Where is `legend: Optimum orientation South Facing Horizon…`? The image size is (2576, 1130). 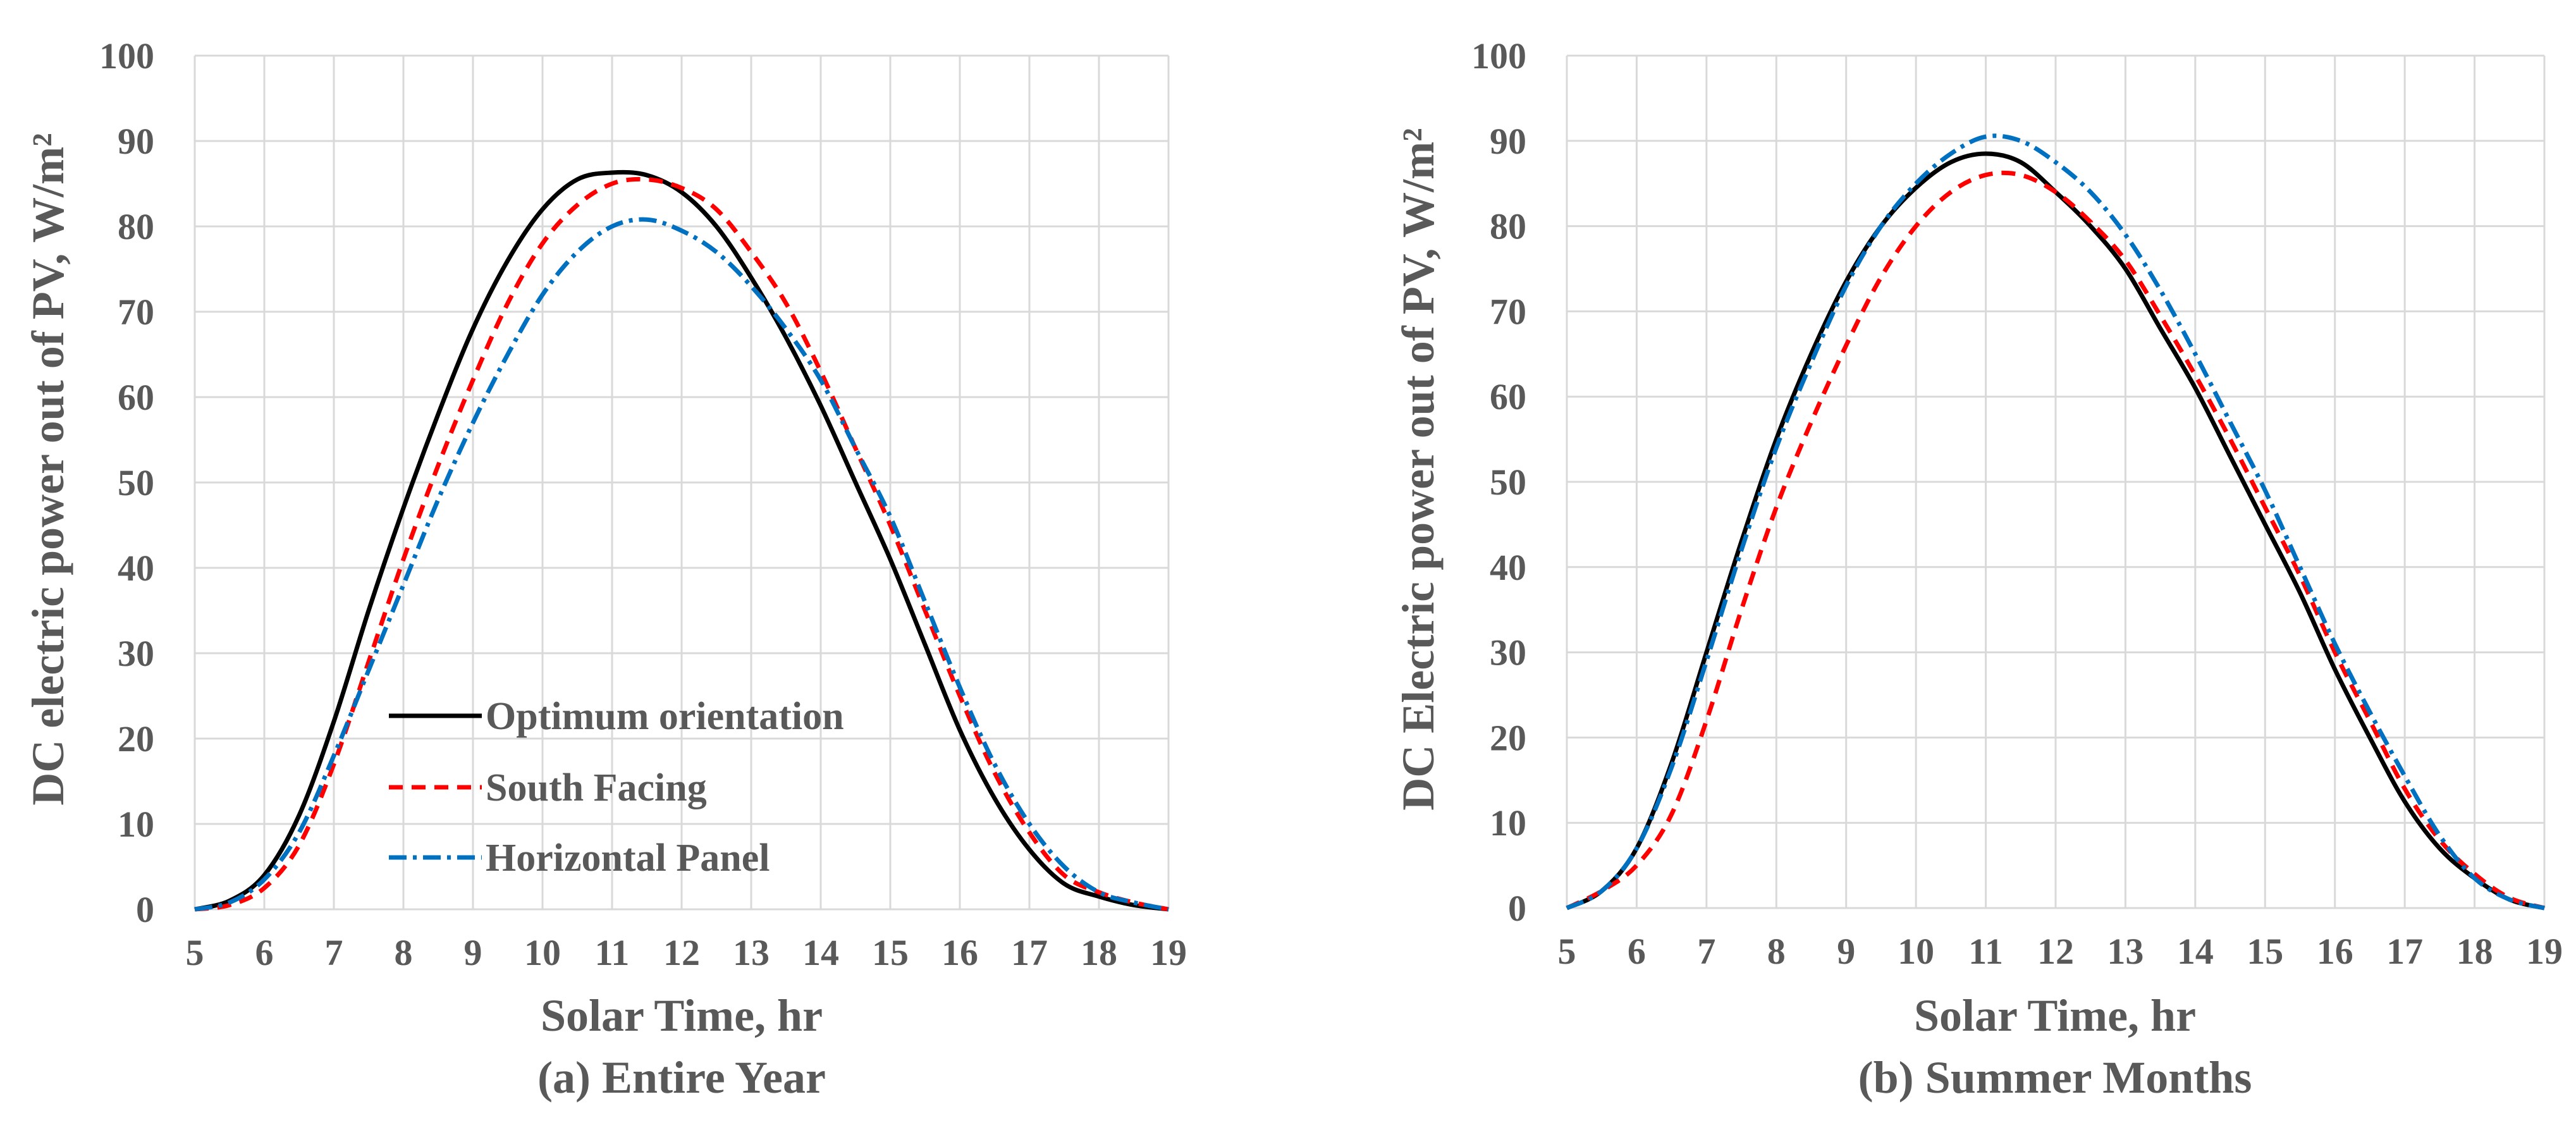 legend: Optimum orientation South Facing Horizon… is located at coordinates (616, 787).